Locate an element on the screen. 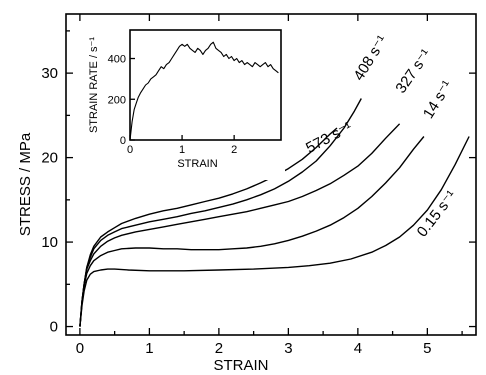 This screenshot has height=375, width=486. x-tick-label: 1 is located at coordinates (149, 348).